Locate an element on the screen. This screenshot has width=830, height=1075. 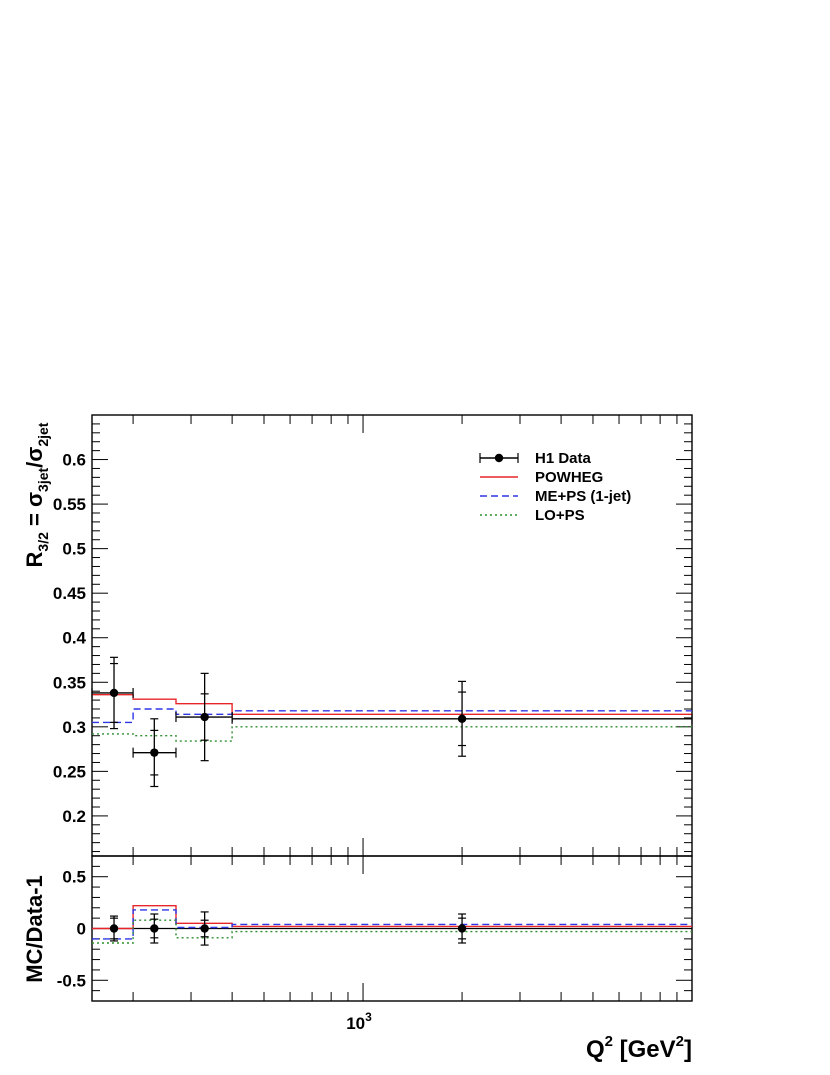
legend: H1 Data POWHEG ME+PS (1-jet) LO+PS is located at coordinates (555, 487).